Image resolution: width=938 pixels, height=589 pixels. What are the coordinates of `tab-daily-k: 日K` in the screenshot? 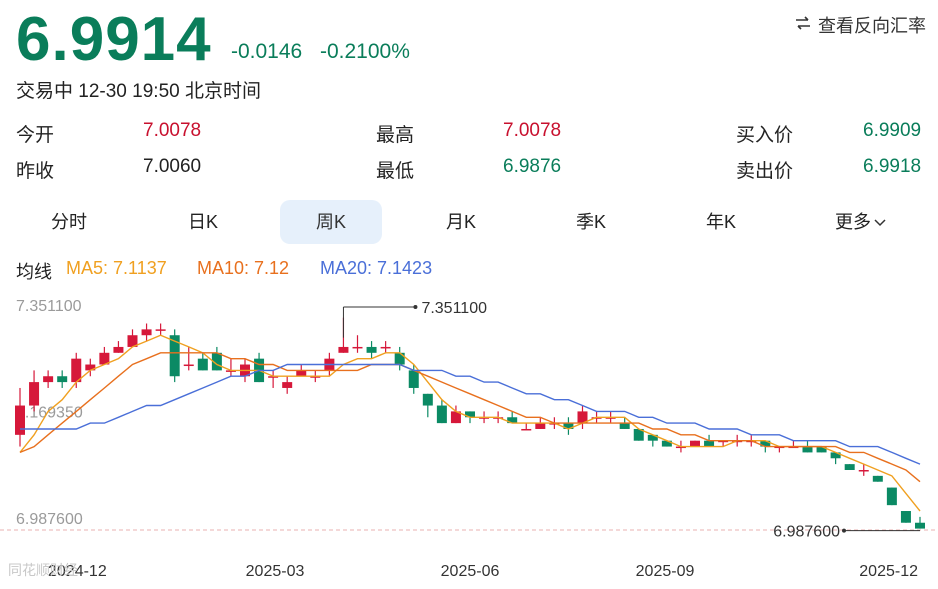 It's located at (202, 222).